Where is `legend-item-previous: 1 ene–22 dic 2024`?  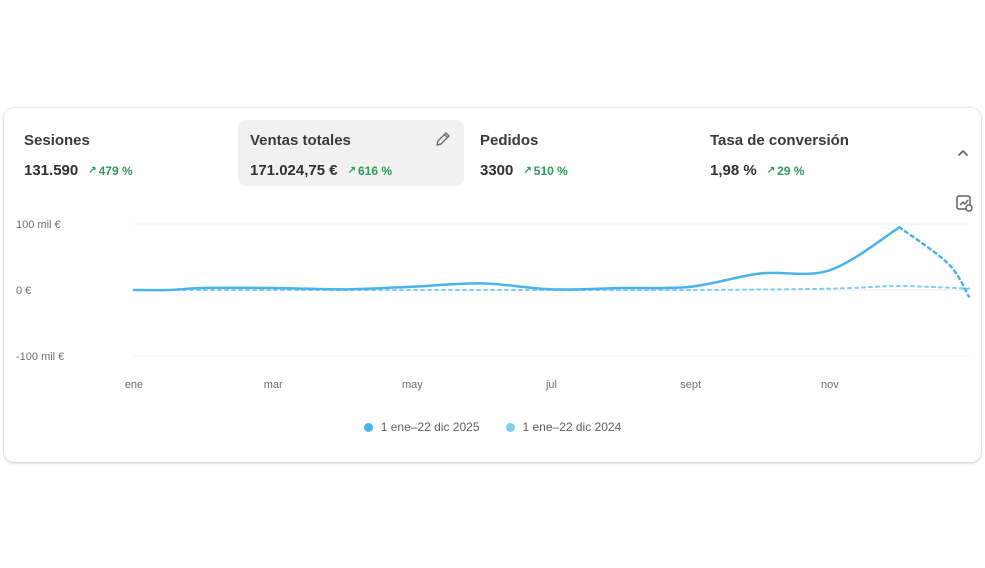 legend-item-previous: 1 ene–22 dic 2024 is located at coordinates (563, 427).